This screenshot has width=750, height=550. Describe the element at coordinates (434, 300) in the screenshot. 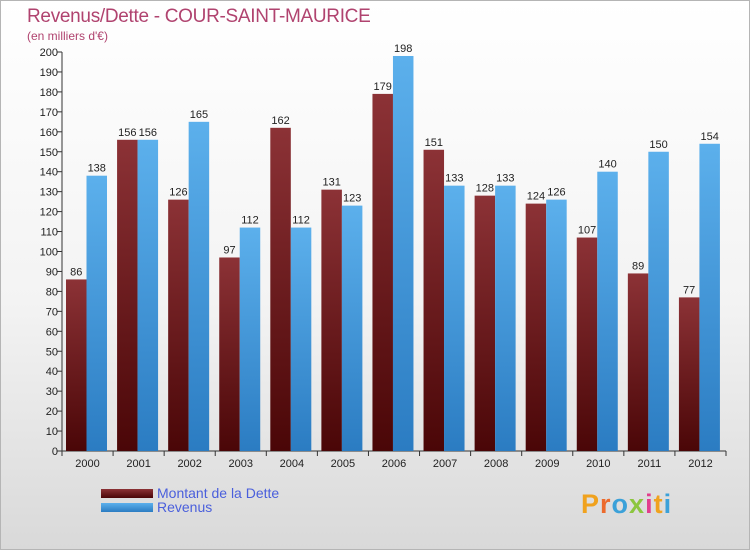

I see `bar-dette-2007` at that location.